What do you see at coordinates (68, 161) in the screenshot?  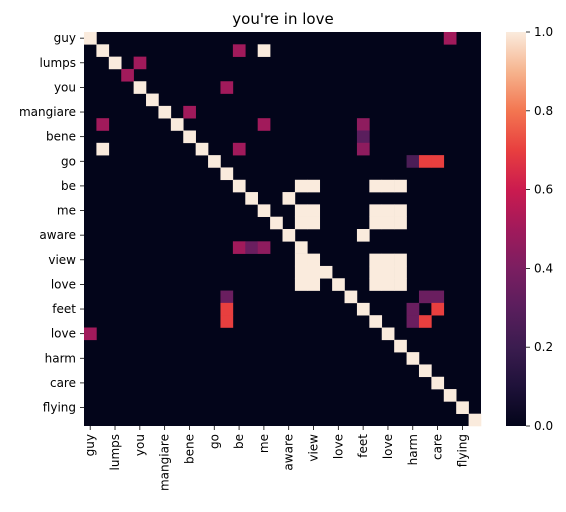 I see `y-tick-label: go` at bounding box center [68, 161].